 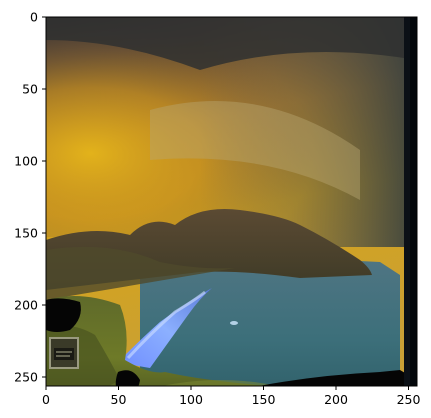 I want to click on y-tick-label: 100, so click(x=26, y=161).